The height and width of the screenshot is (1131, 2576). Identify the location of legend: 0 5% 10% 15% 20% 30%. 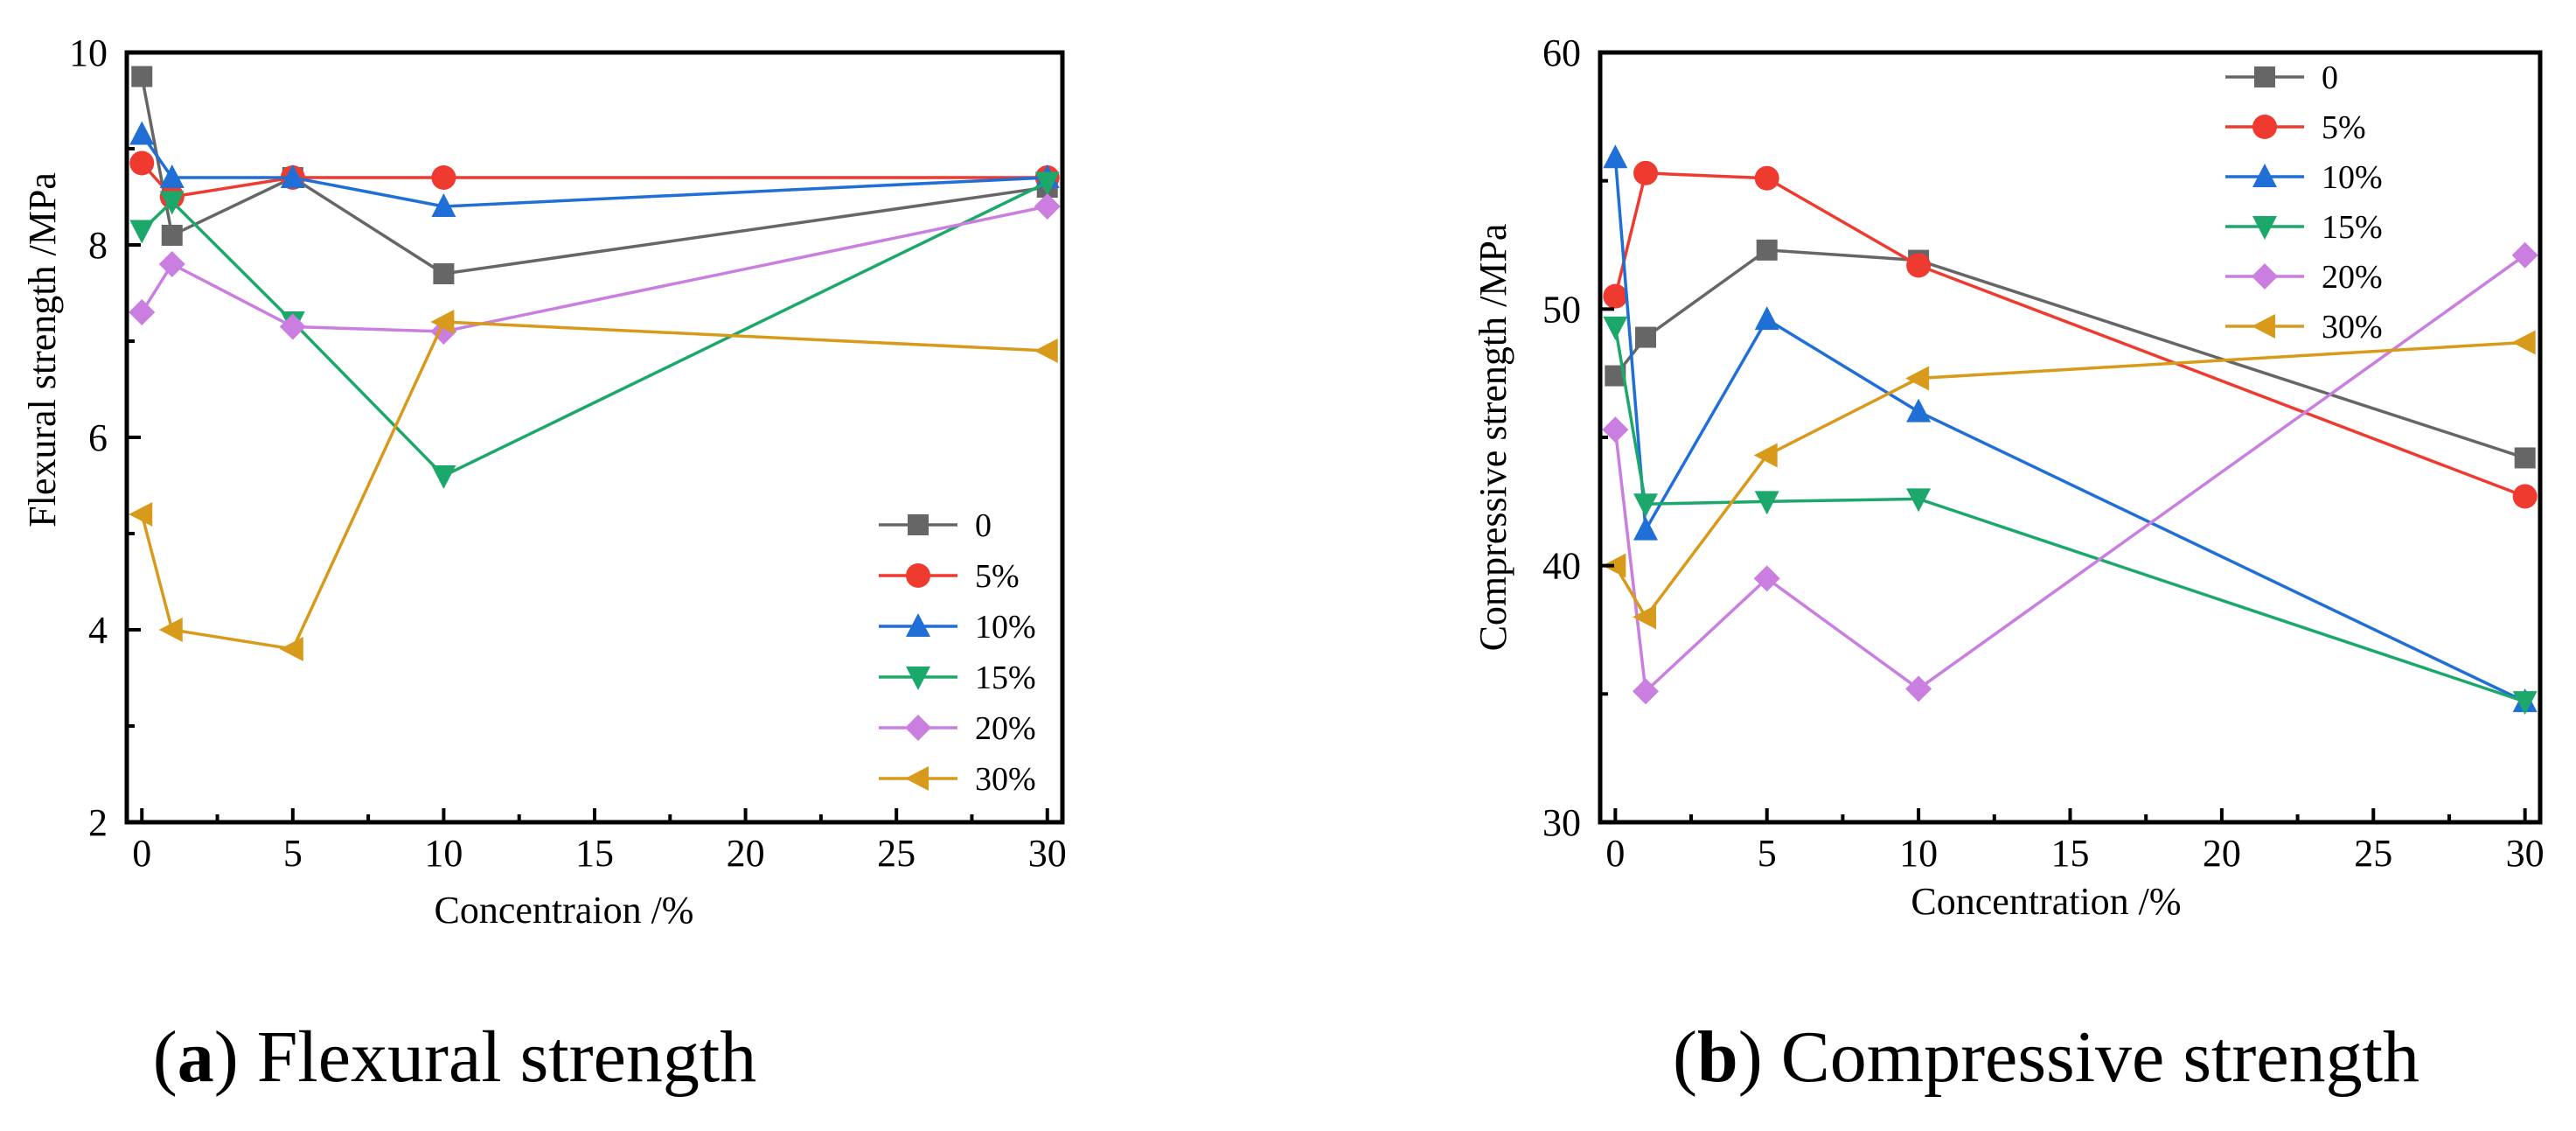
(958, 652).